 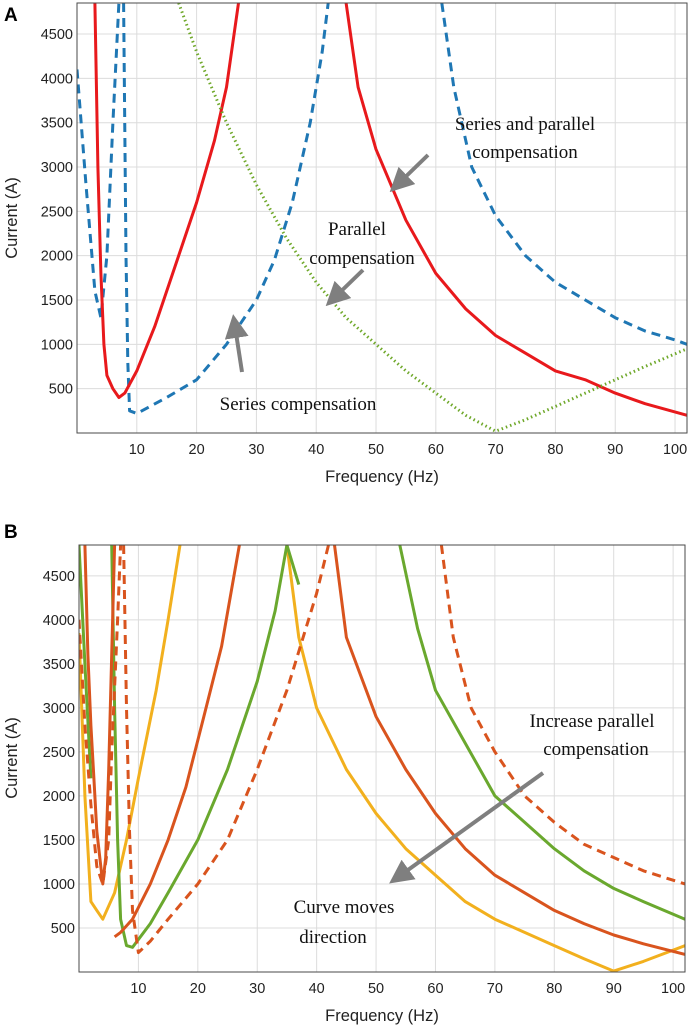 I want to click on arrow-parallel, so click(x=345, y=287).